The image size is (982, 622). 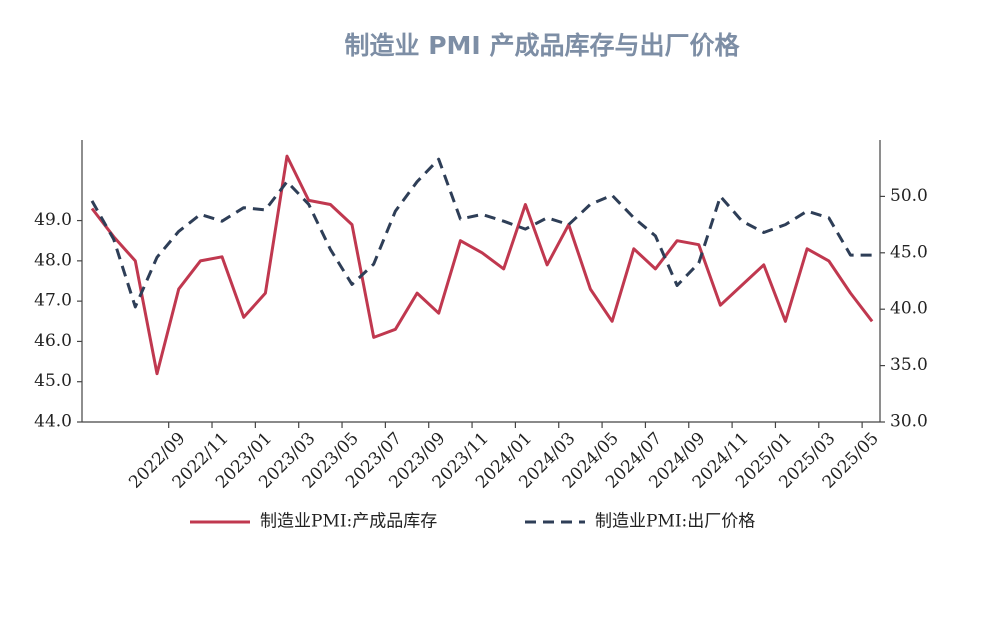 I want to click on y-tick-label: 46.0, so click(x=53, y=341).